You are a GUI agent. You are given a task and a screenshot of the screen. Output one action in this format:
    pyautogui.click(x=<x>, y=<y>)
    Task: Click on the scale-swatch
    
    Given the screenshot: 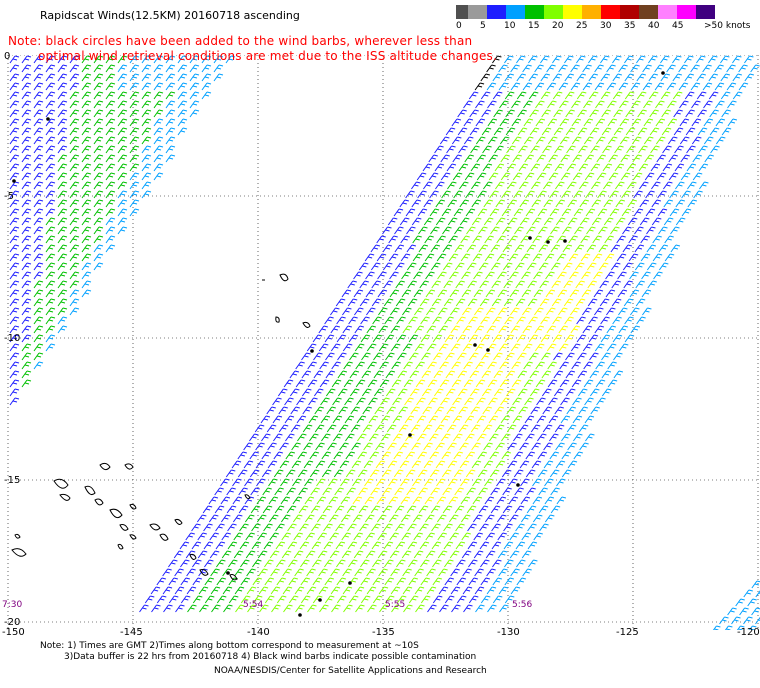 What is the action you would take?
    pyautogui.click(x=515, y=12)
    